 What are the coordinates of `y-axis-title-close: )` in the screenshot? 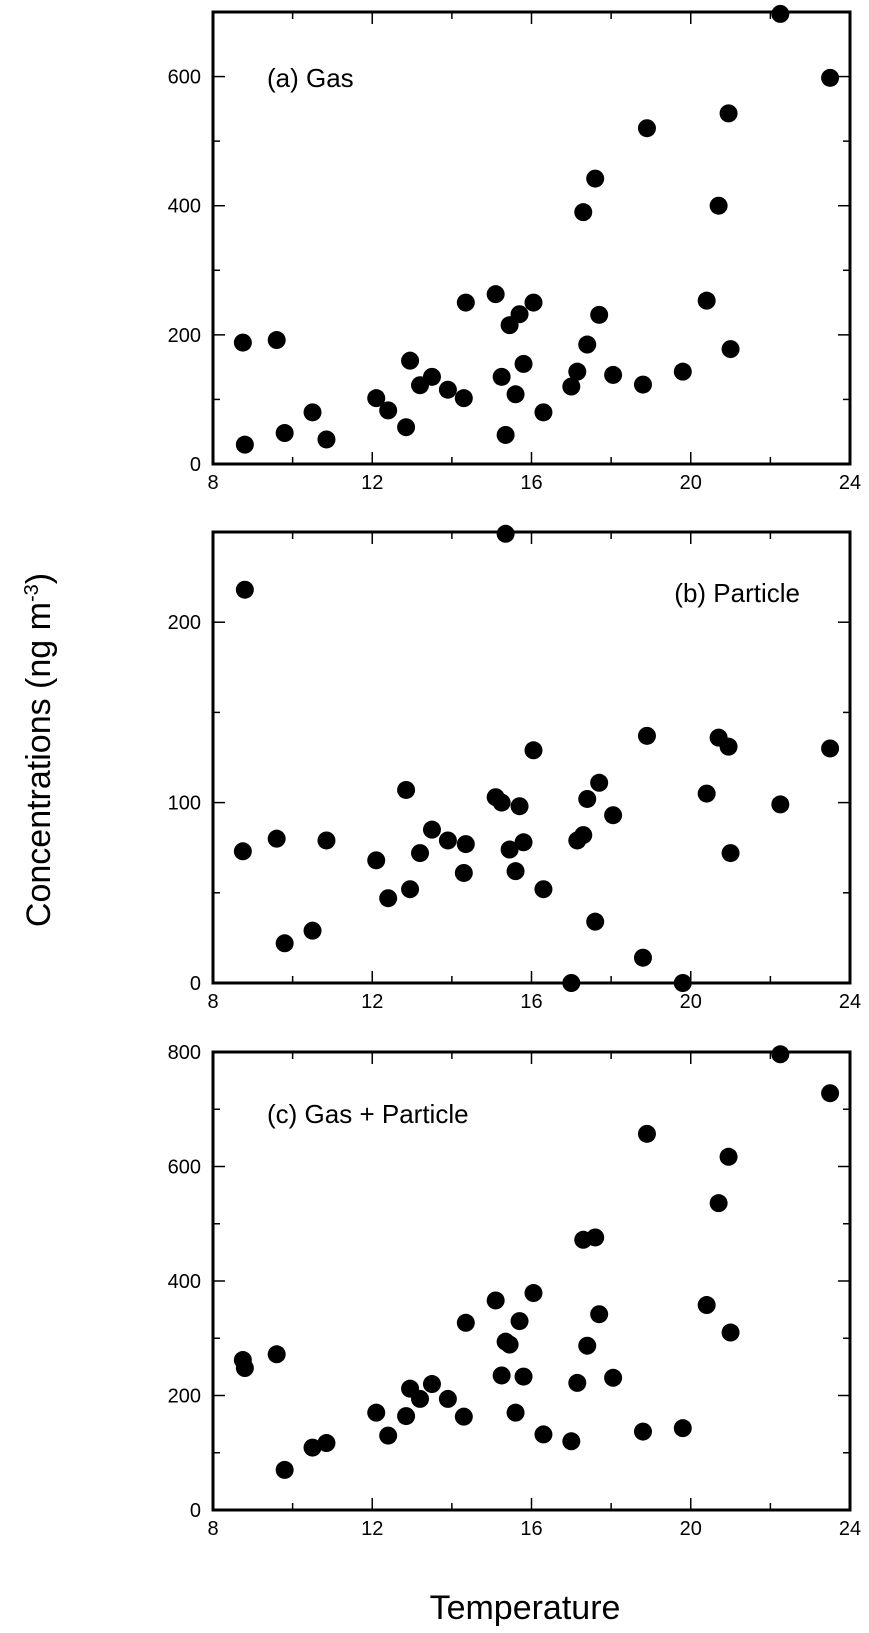 It's located at (39, 578).